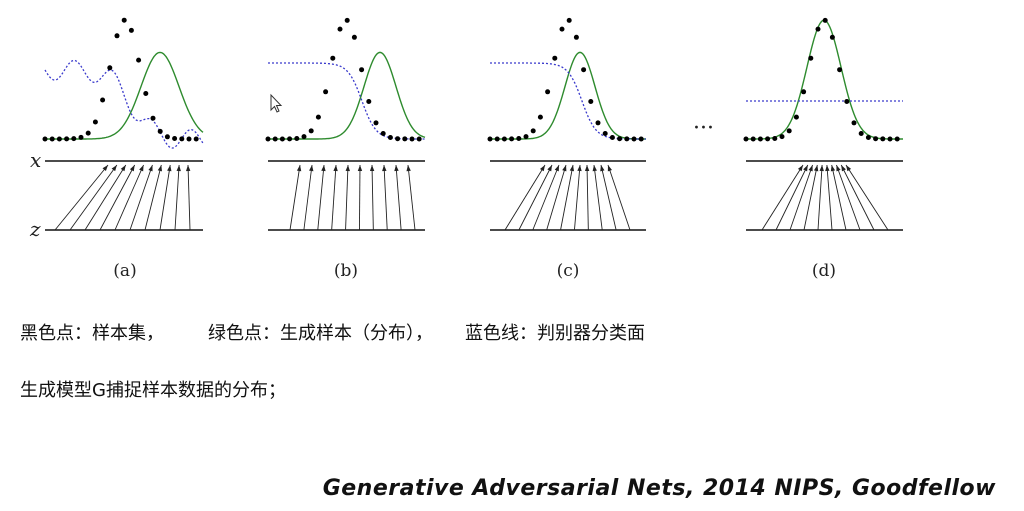 The height and width of the screenshot is (511, 1024). What do you see at coordinates (345, 149) in the screenshot?
I see `panel-b: (b)` at bounding box center [345, 149].